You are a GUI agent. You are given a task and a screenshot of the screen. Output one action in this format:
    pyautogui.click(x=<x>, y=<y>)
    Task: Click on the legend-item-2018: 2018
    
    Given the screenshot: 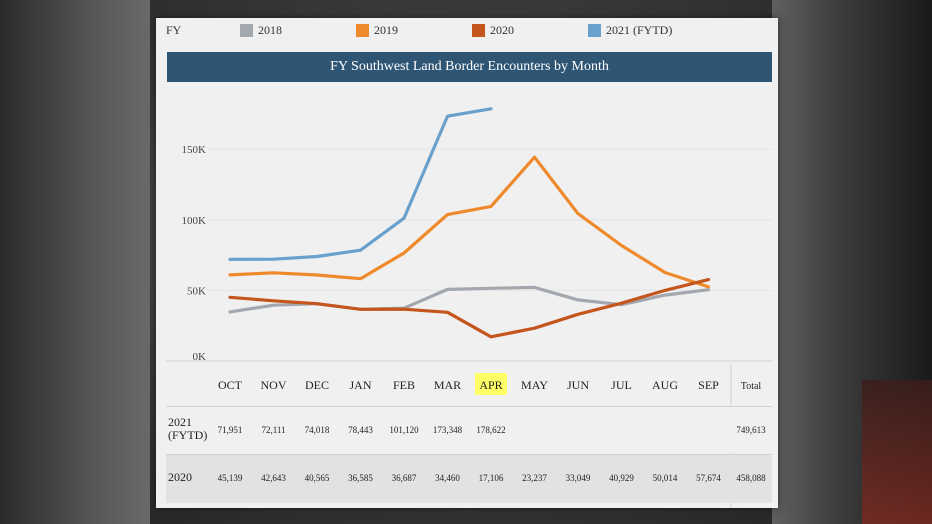 What is the action you would take?
    pyautogui.click(x=261, y=30)
    